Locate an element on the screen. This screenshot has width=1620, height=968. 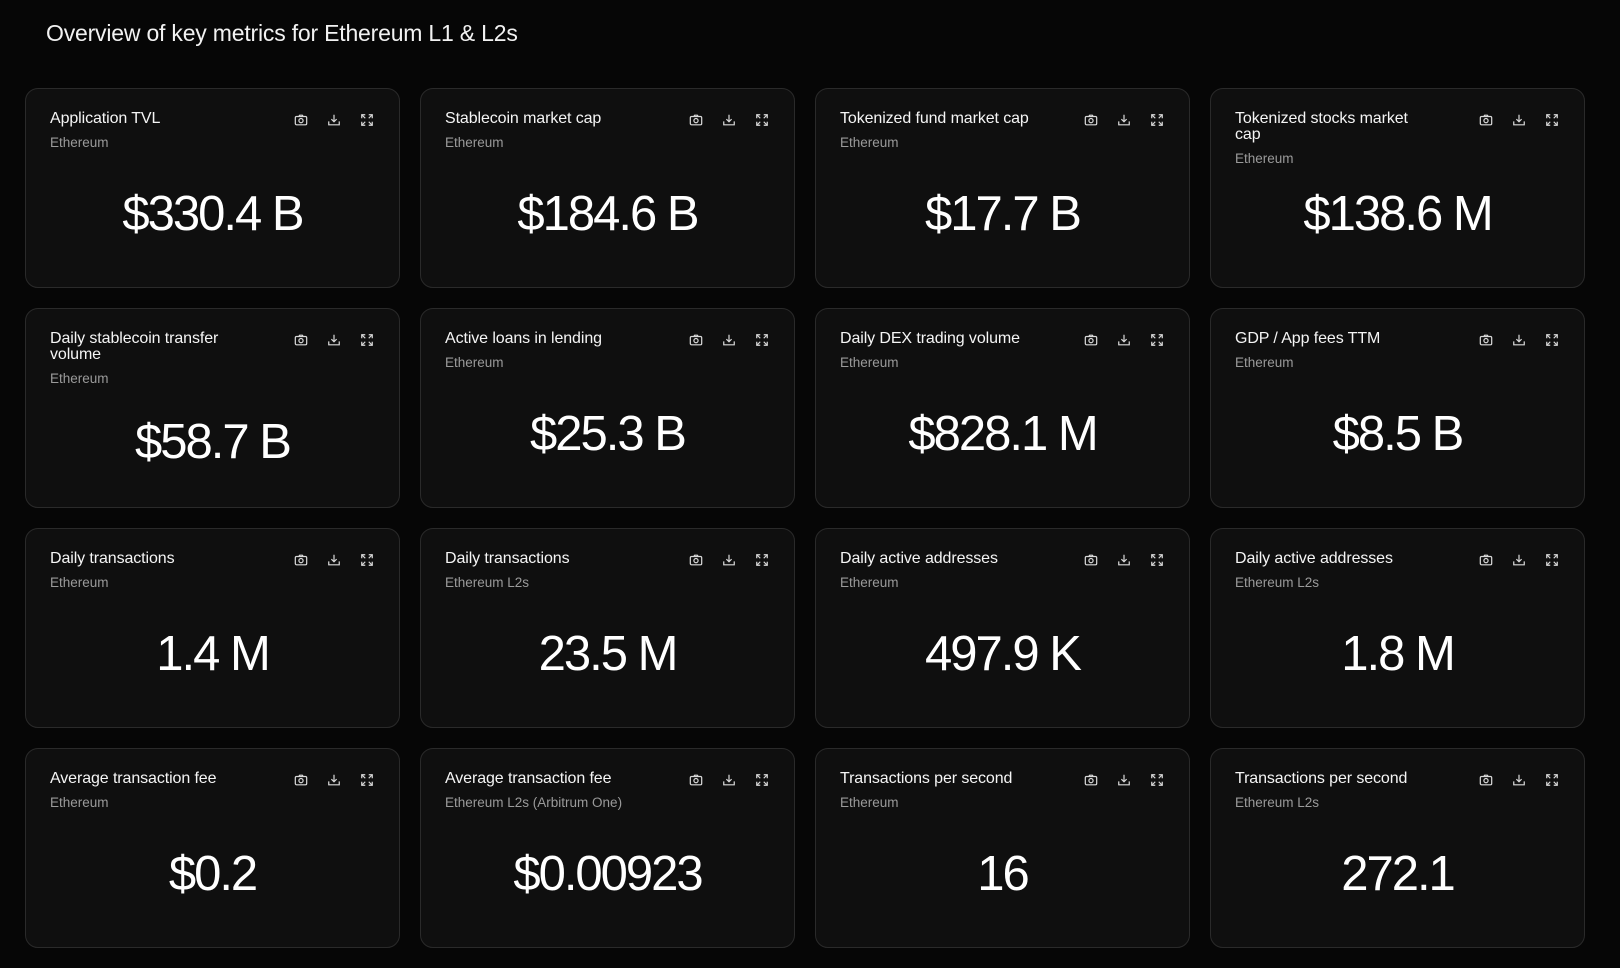
metric-value: $828.1 M is located at coordinates (1003, 434).